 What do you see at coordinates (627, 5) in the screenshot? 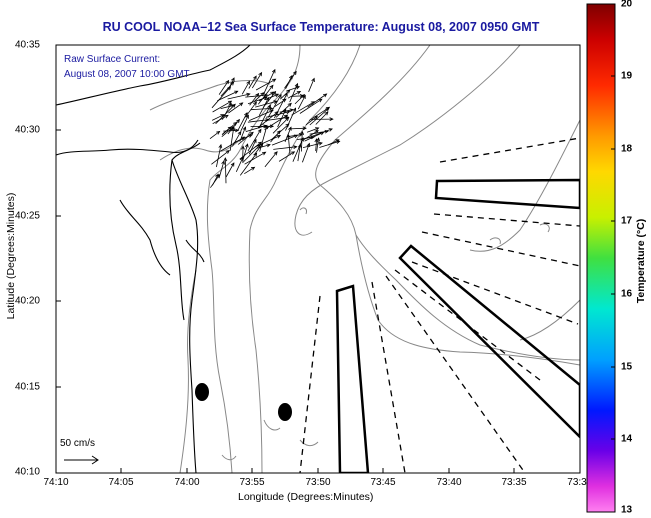
I see `colorbar-tick-label: 20` at bounding box center [627, 5].